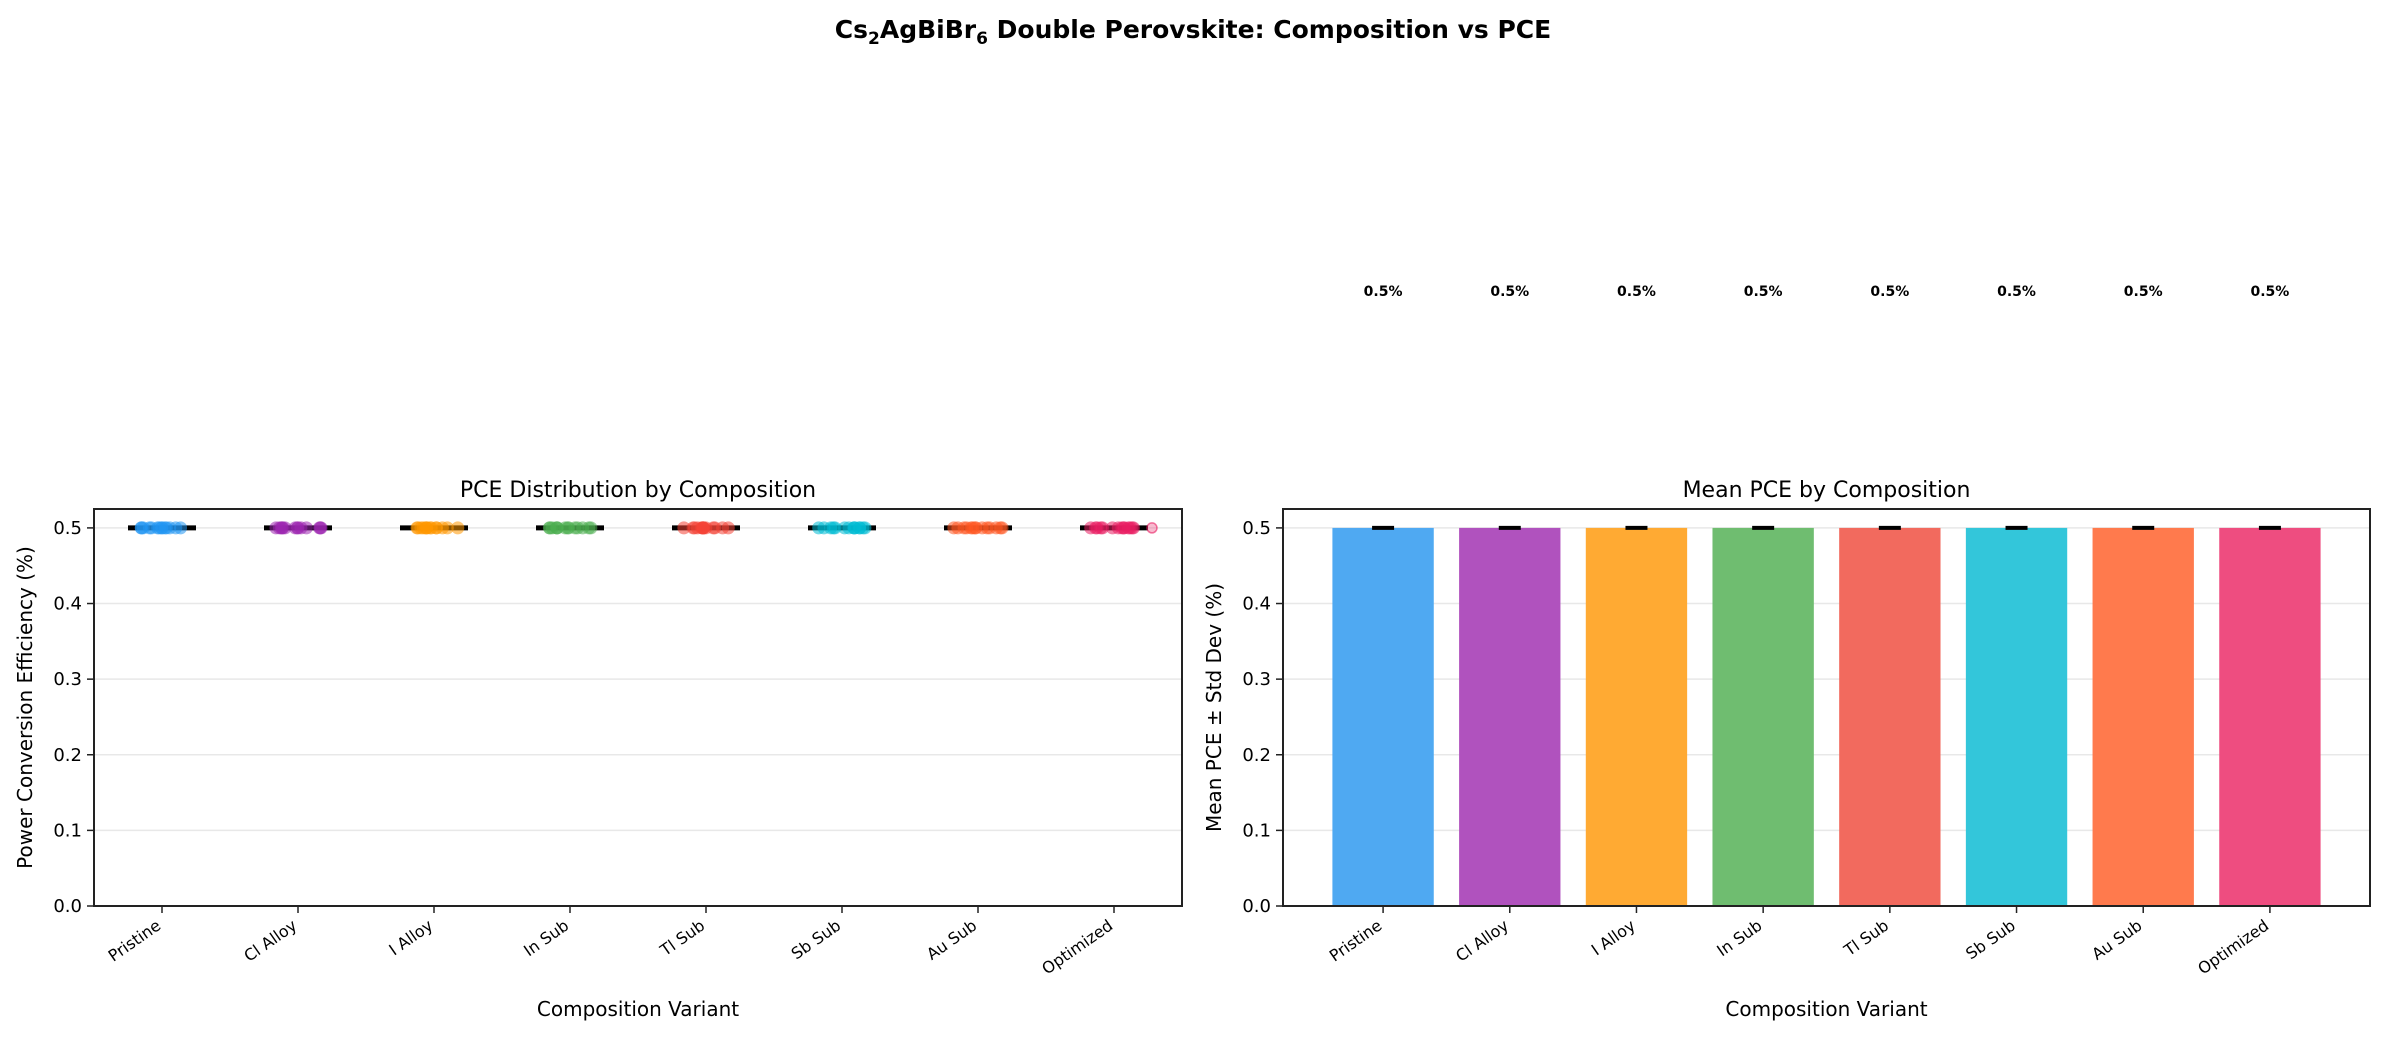 This screenshot has height=1038, width=2386. I want to click on chart-title: Mean PCE by Composition, so click(1827, 490).